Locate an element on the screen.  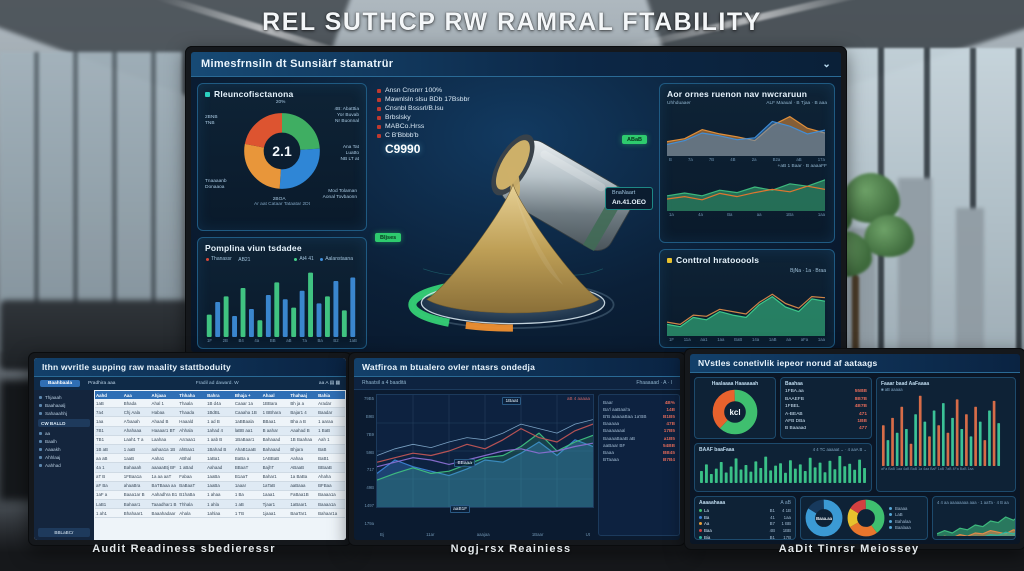
middle-monitor-title: Watfiroa m btualero ovler ntasrs ondedja is located at coordinates (517, 367).